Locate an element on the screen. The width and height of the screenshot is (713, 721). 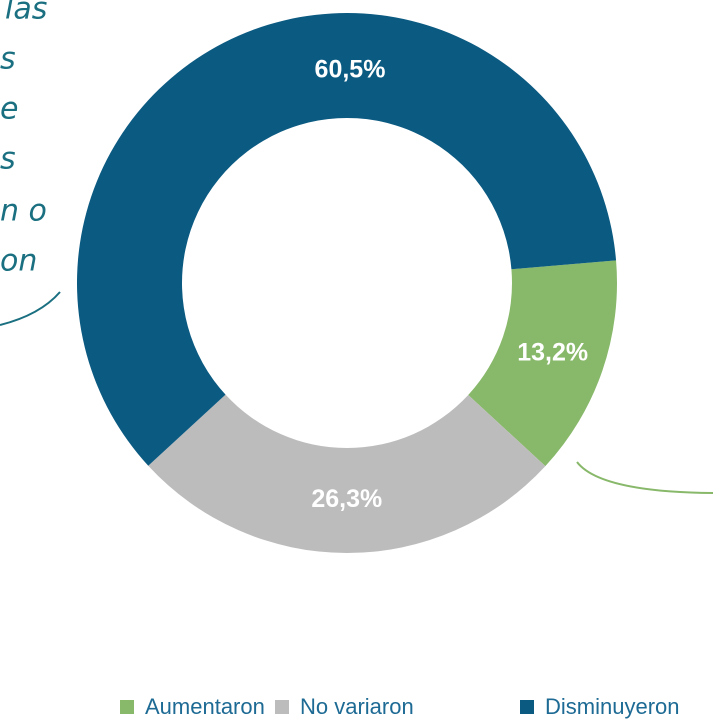
legend-label: No variaron is located at coordinates (357, 706).